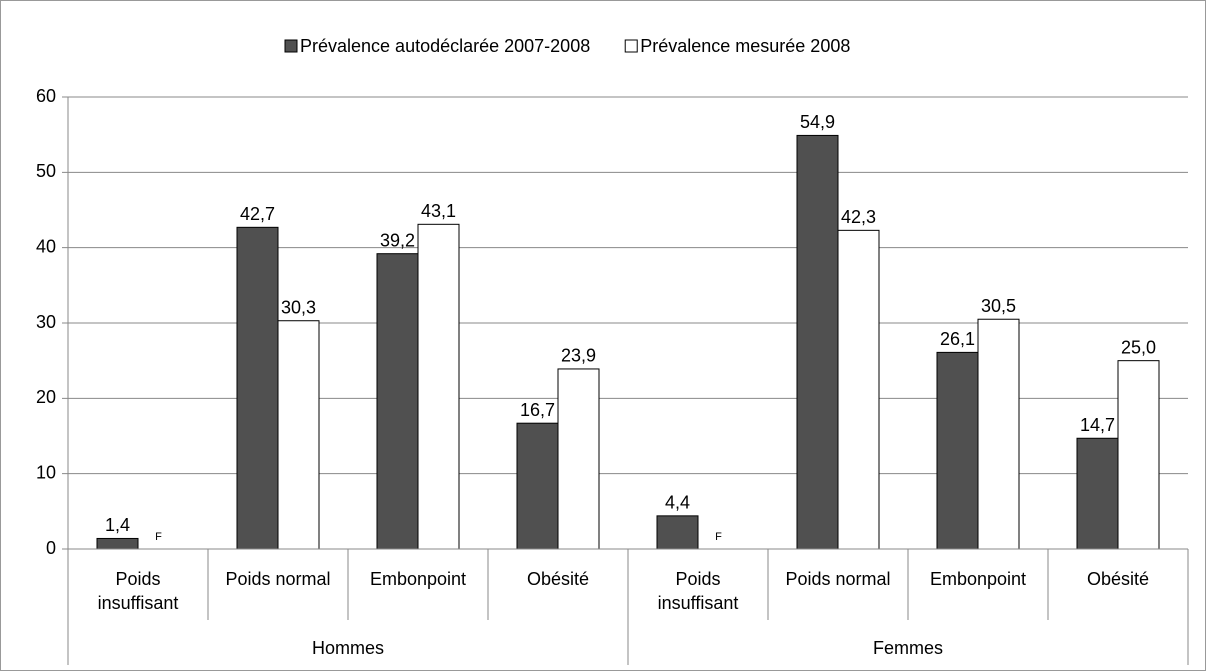  What do you see at coordinates (46, 246) in the screenshot?
I see `y-tick-label: 40` at bounding box center [46, 246].